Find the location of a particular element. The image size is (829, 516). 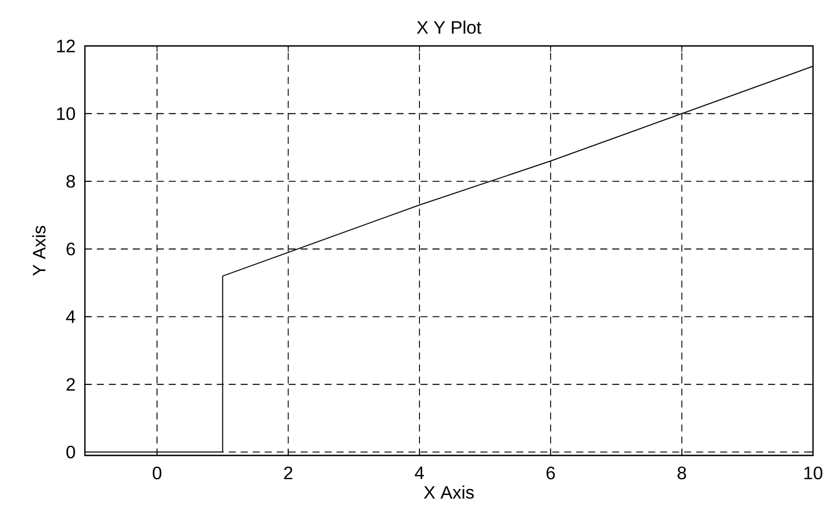

y-tick-label: 8 is located at coordinates (70, 181).